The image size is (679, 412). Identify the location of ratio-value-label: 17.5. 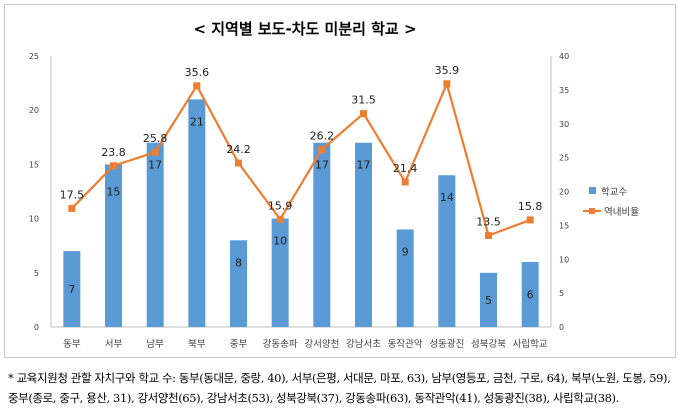
(72, 194).